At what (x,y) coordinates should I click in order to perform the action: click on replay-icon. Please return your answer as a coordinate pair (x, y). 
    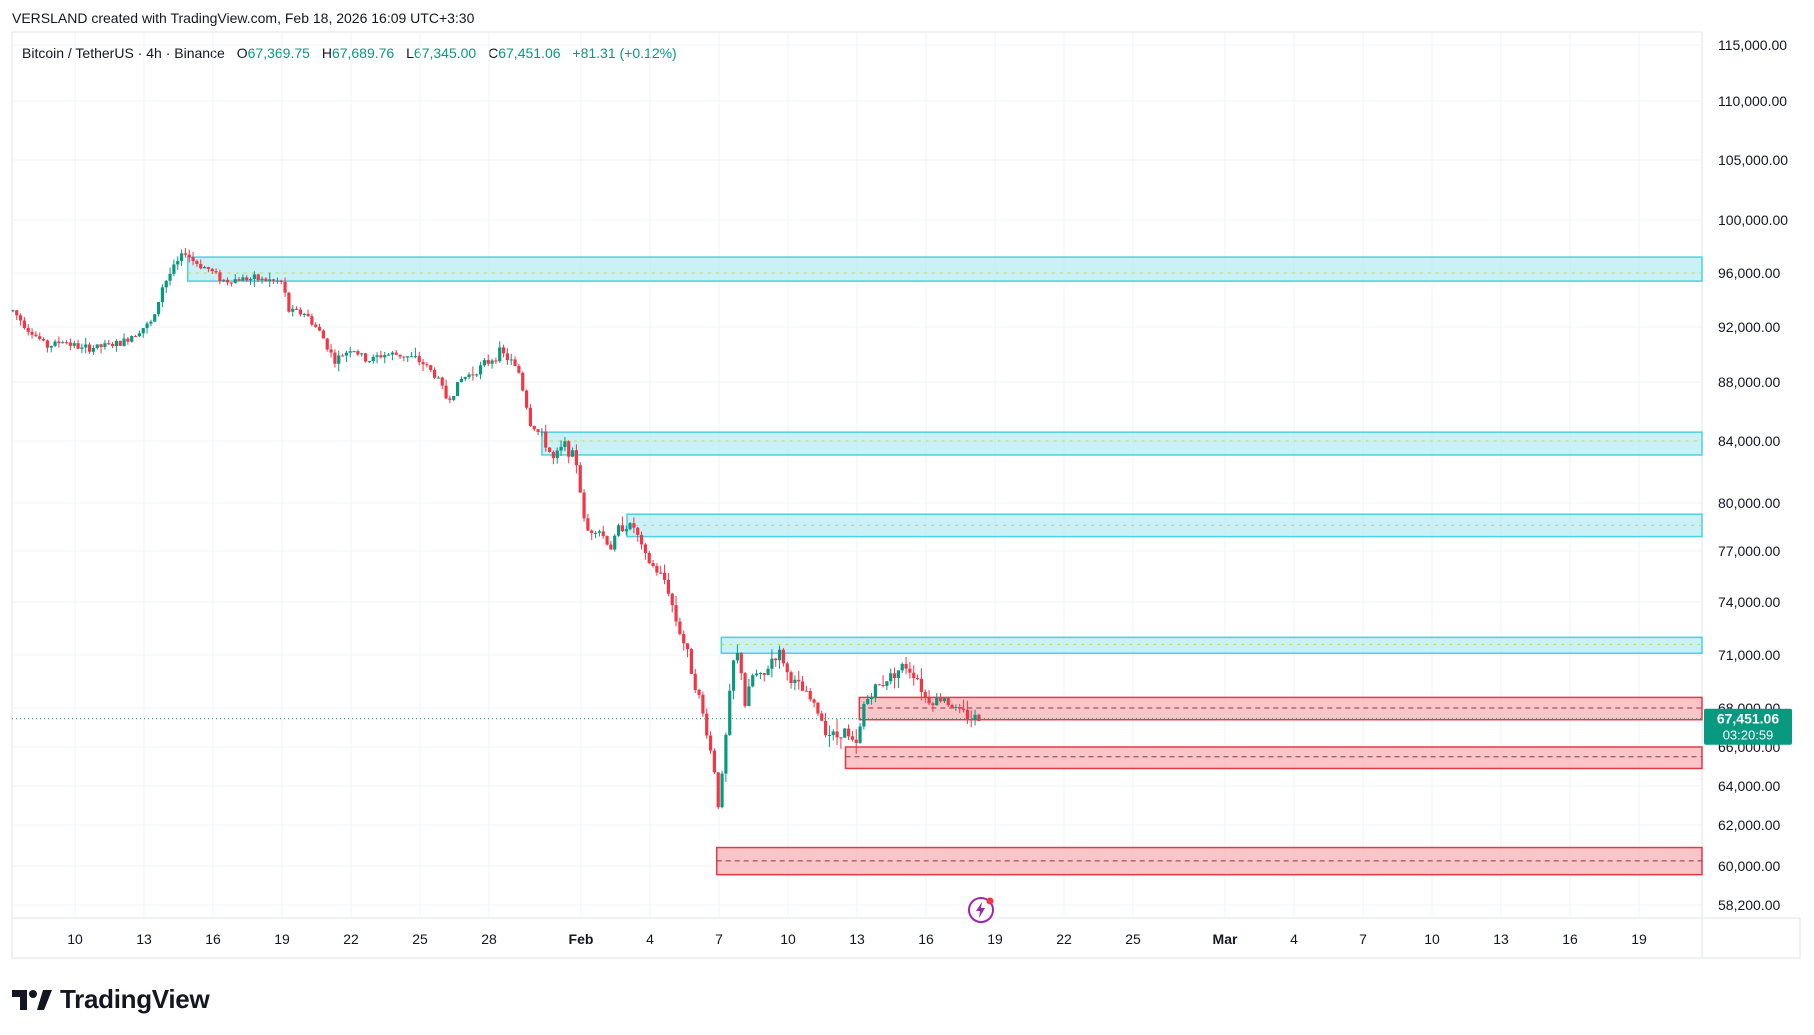
    Looking at the image, I should click on (981, 910).